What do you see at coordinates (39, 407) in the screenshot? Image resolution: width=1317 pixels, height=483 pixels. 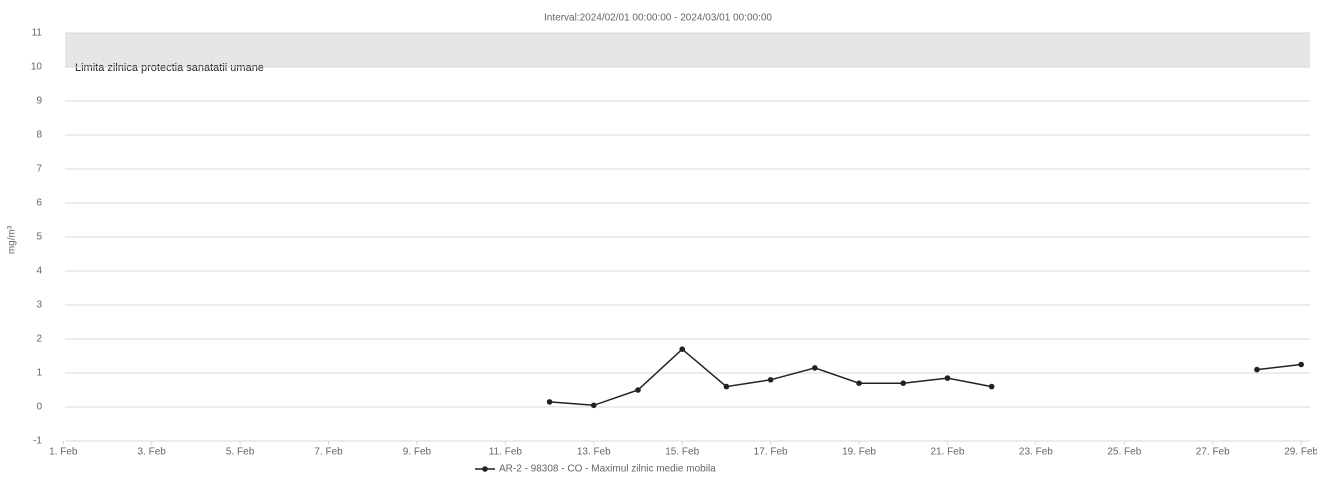 I see `y-tick-label: 0` at bounding box center [39, 407].